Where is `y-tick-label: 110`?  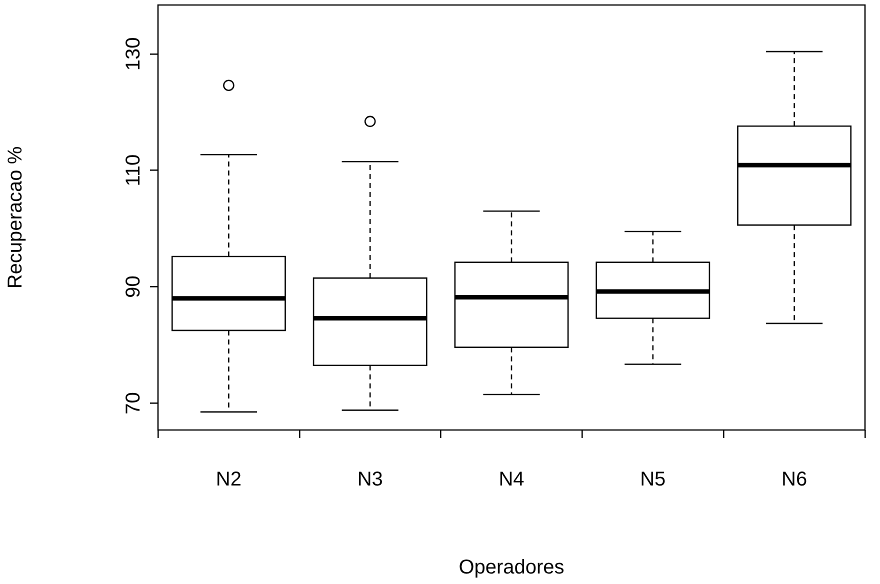
y-tick-label: 110 is located at coordinates (133, 170).